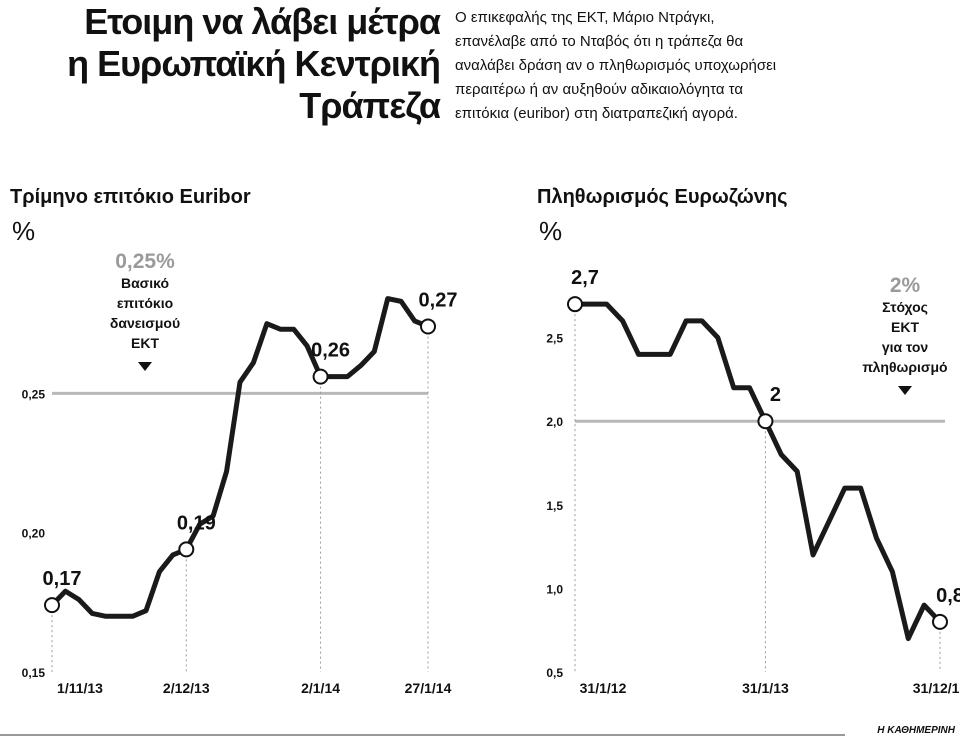 The height and width of the screenshot is (740, 960). What do you see at coordinates (62, 579) in the screenshot?
I see `value-label: 0,17` at bounding box center [62, 579].